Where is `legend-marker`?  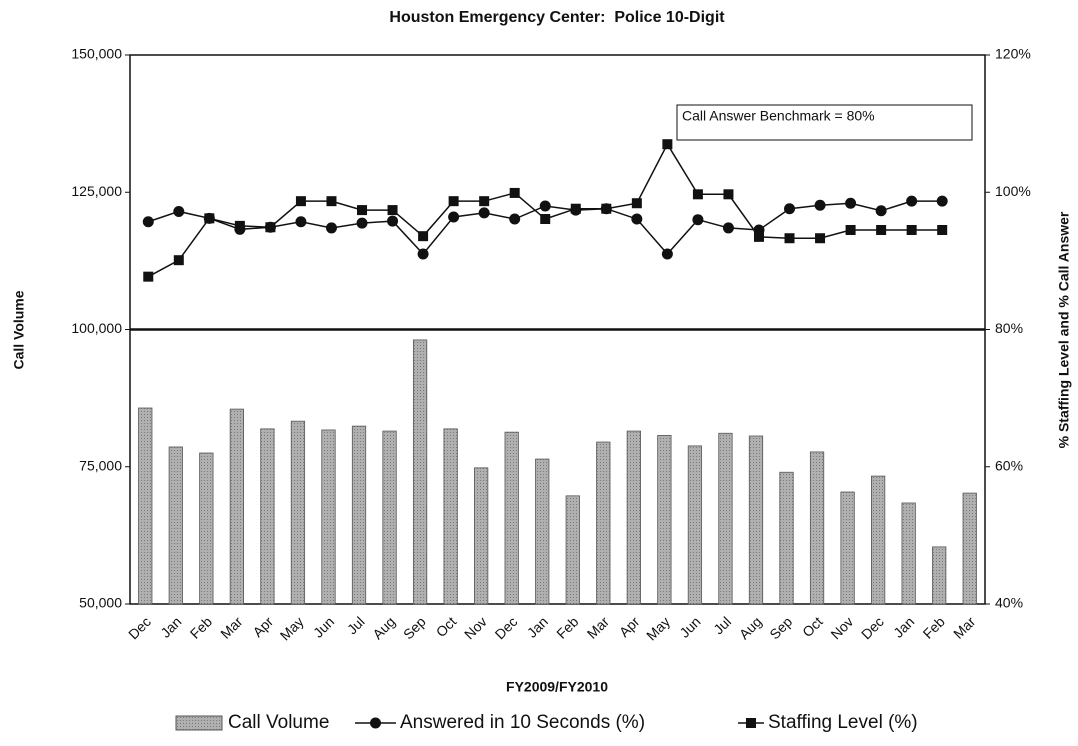 legend-marker is located at coordinates (751, 723).